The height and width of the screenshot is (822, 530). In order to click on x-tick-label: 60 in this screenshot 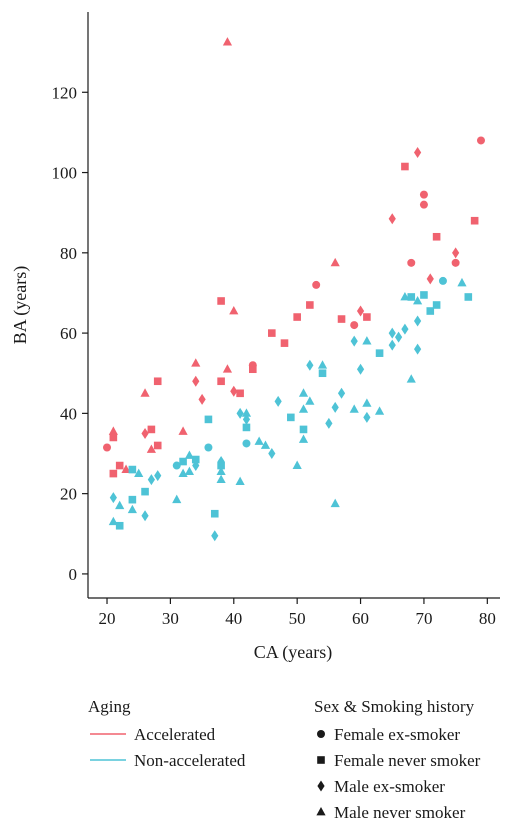, I will do `click(360, 618)`.